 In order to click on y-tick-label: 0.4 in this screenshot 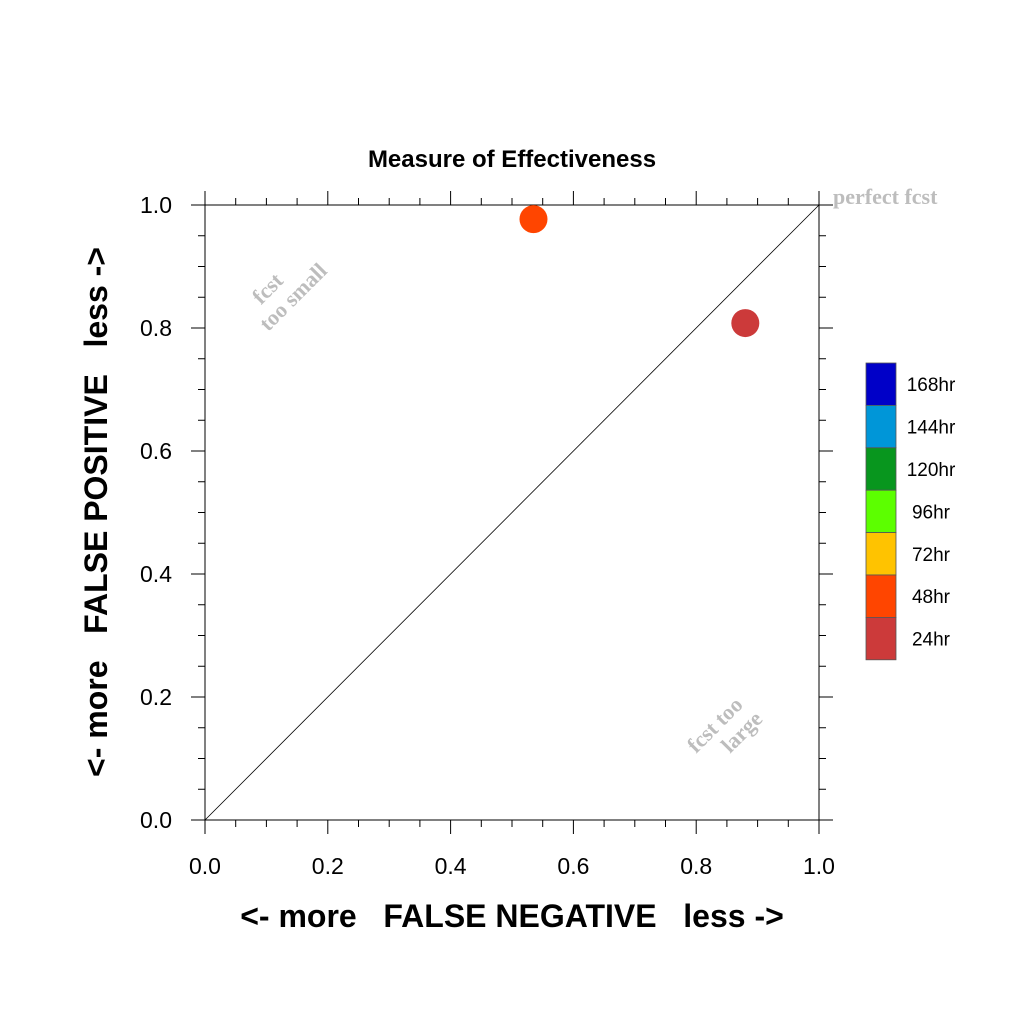, I will do `click(156, 574)`.